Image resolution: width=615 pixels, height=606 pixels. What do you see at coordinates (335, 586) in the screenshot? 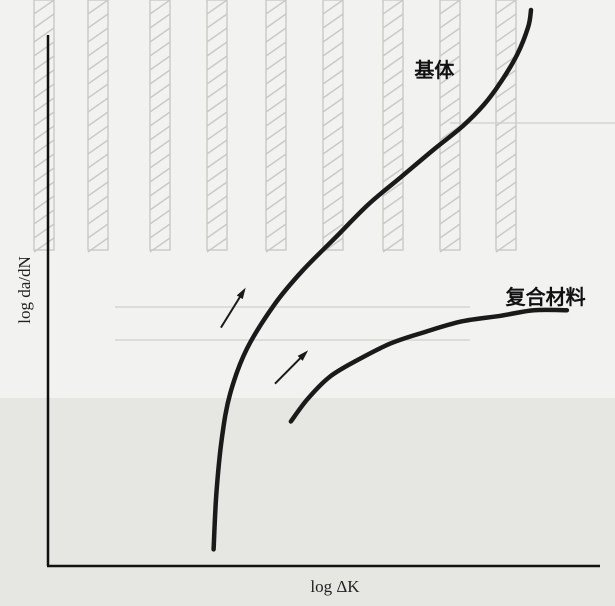
I see `x-axis-title: log ΔK` at bounding box center [335, 586].